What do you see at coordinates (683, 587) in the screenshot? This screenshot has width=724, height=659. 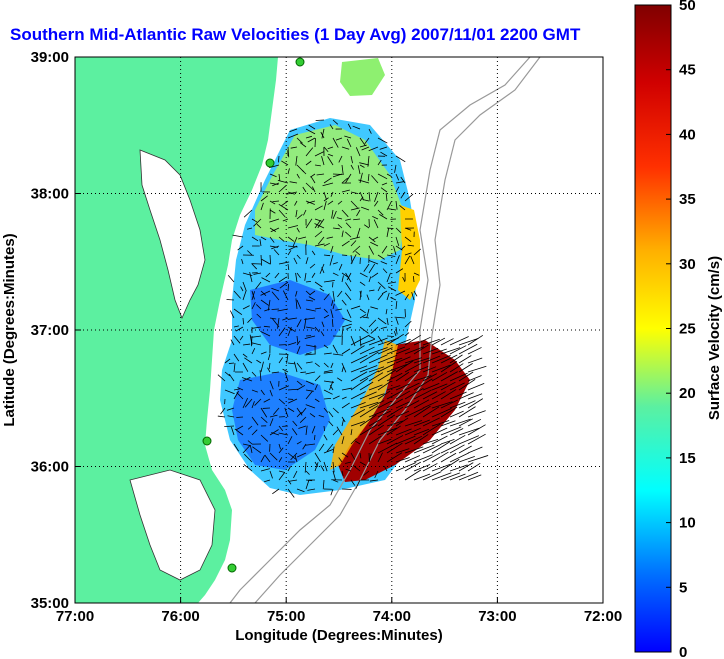 I see `colorbar-tick-label: 5` at bounding box center [683, 587].